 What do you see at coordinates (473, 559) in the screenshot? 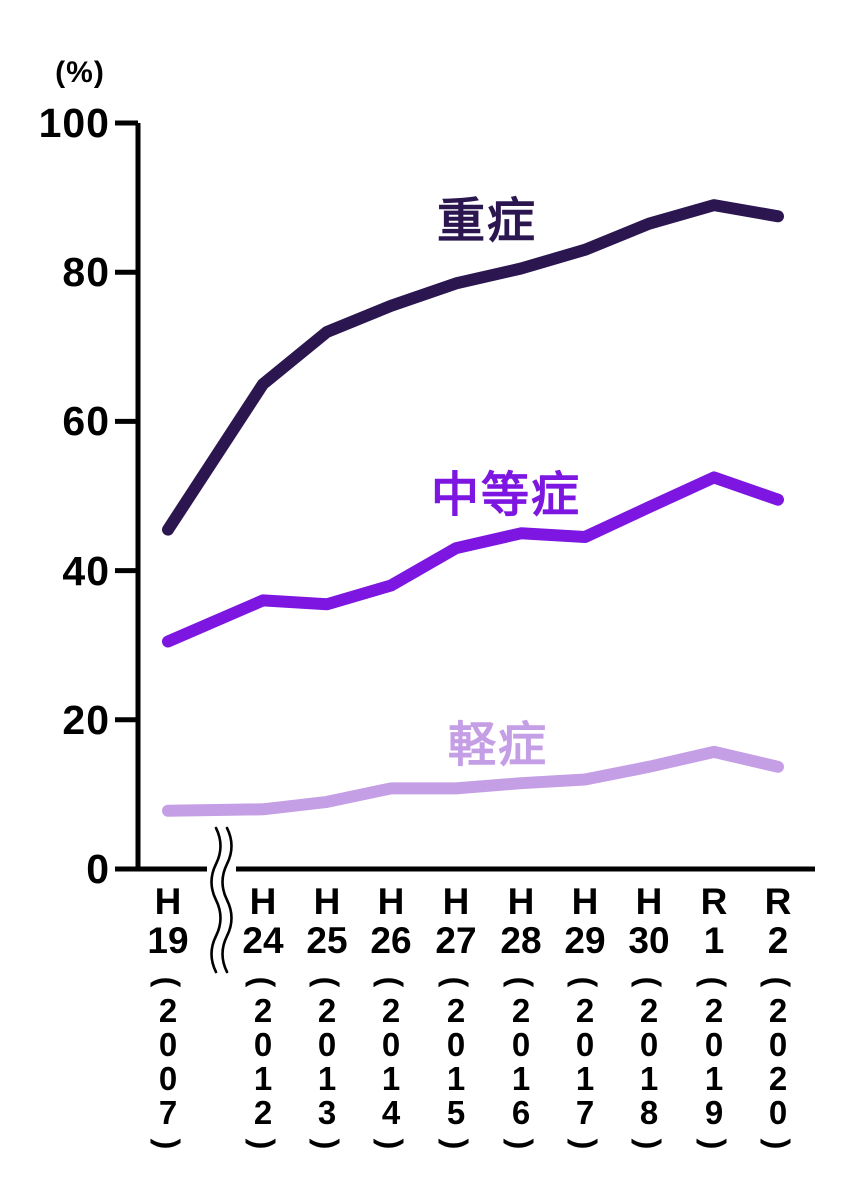
I see `series-line-moderate` at bounding box center [473, 559].